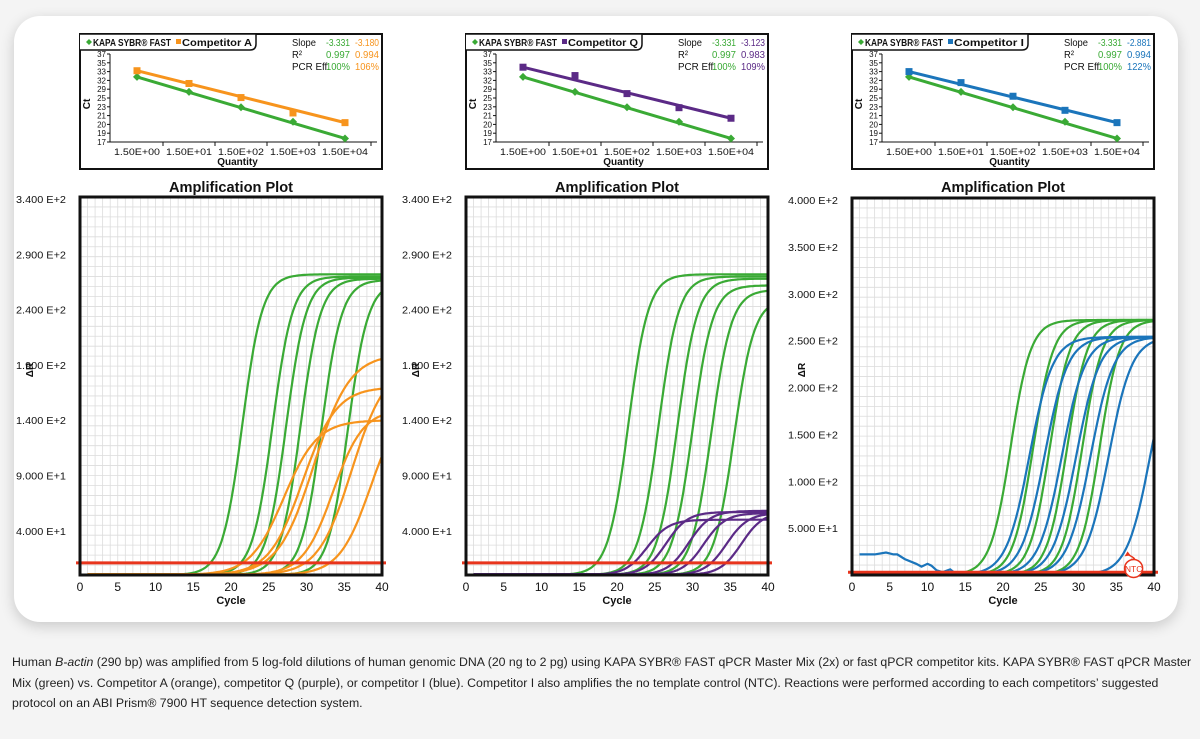 This screenshot has width=1200, height=739. Describe the element at coordinates (961, 152) in the screenshot. I see `x-tick-label: 1.50E+01` at that location.